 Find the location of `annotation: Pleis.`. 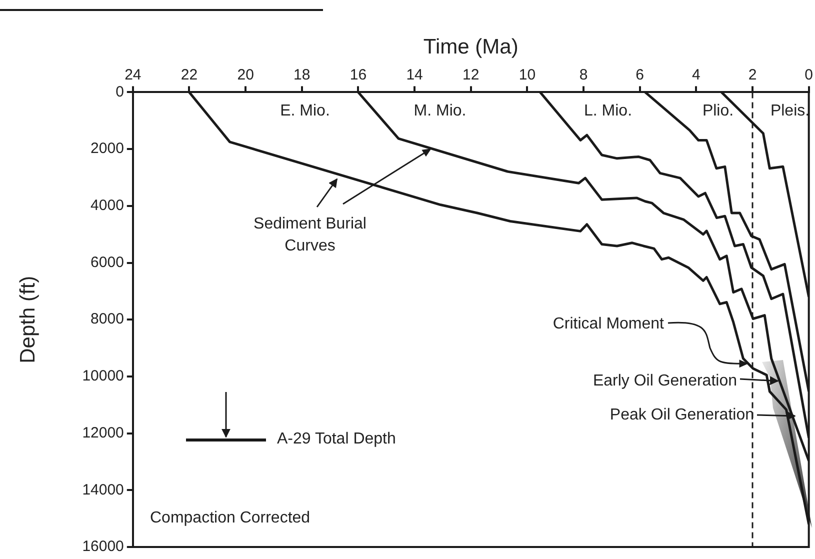

annotation: Pleis. is located at coordinates (790, 111).